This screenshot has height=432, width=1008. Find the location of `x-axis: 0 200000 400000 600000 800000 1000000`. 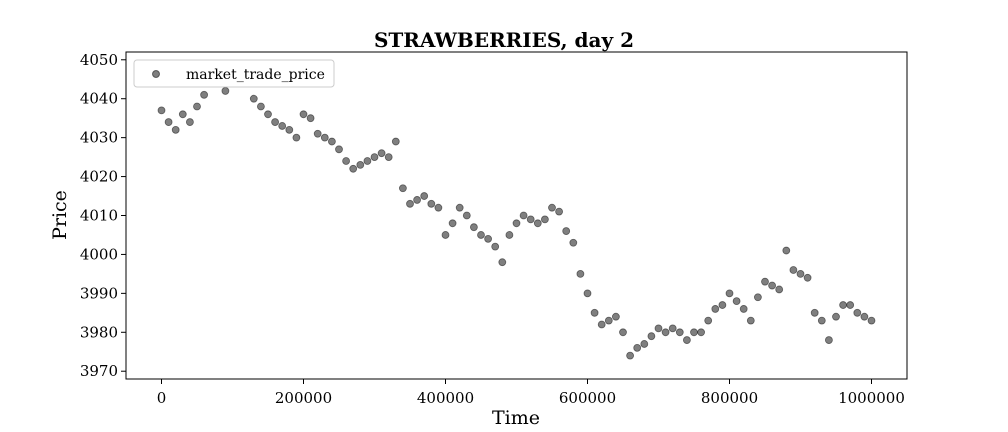

x-axis: 0 200000 400000 600000 800000 1000000 is located at coordinates (531, 393).